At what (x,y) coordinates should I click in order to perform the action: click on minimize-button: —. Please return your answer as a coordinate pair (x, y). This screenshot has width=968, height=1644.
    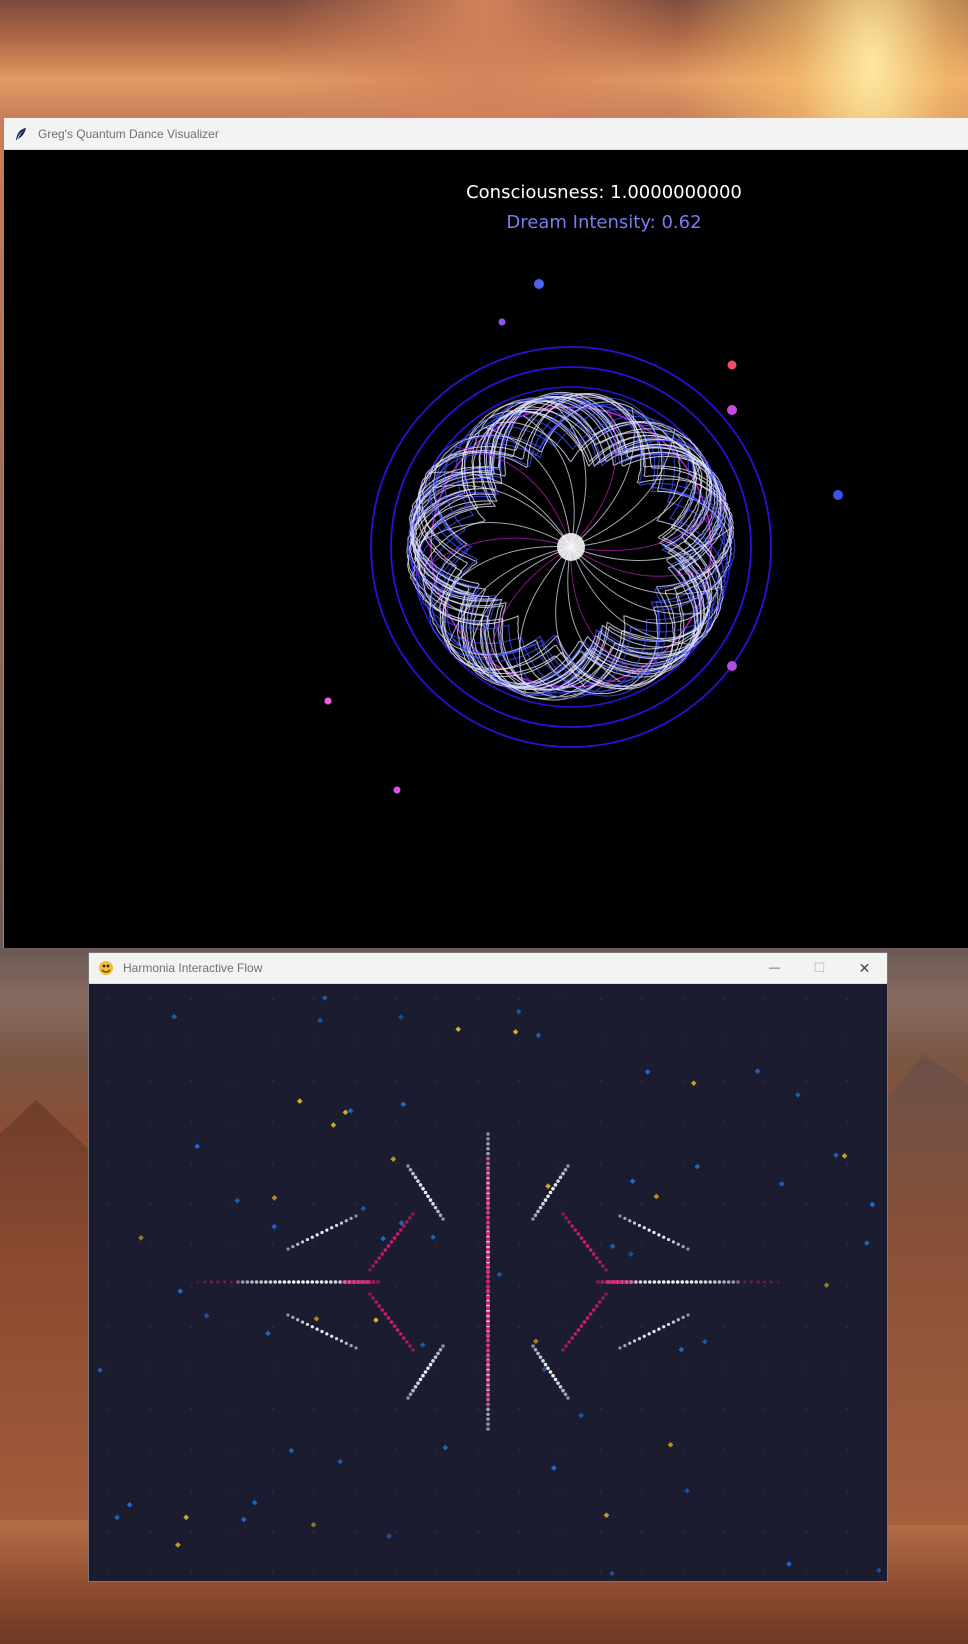
    Looking at the image, I should click on (774, 968).